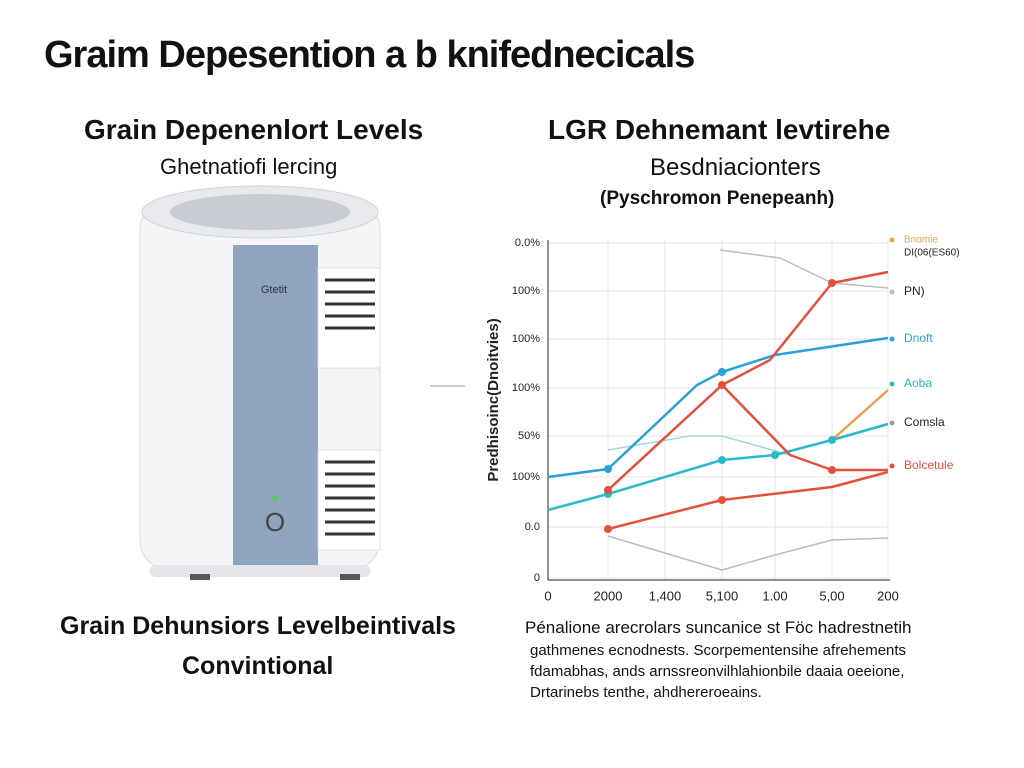 Image resolution: width=1024 pixels, height=768 pixels. Describe the element at coordinates (921, 240) in the screenshot. I see `legend-label: Bnomie` at that location.